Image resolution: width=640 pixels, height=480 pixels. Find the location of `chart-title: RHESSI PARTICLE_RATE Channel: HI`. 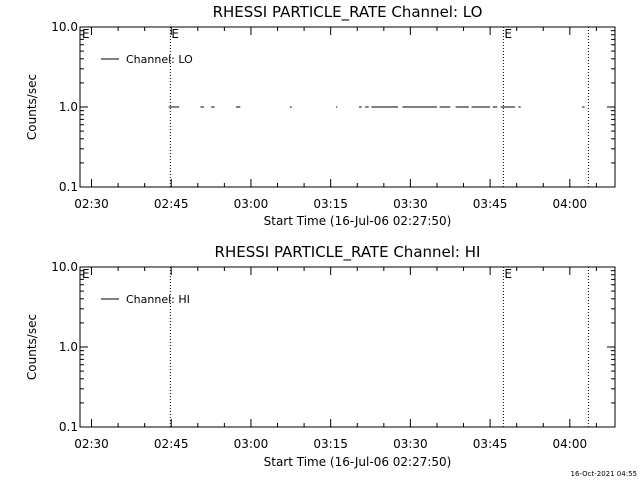

chart-title: RHESSI PARTICLE_RATE Channel: HI is located at coordinates (348, 252).